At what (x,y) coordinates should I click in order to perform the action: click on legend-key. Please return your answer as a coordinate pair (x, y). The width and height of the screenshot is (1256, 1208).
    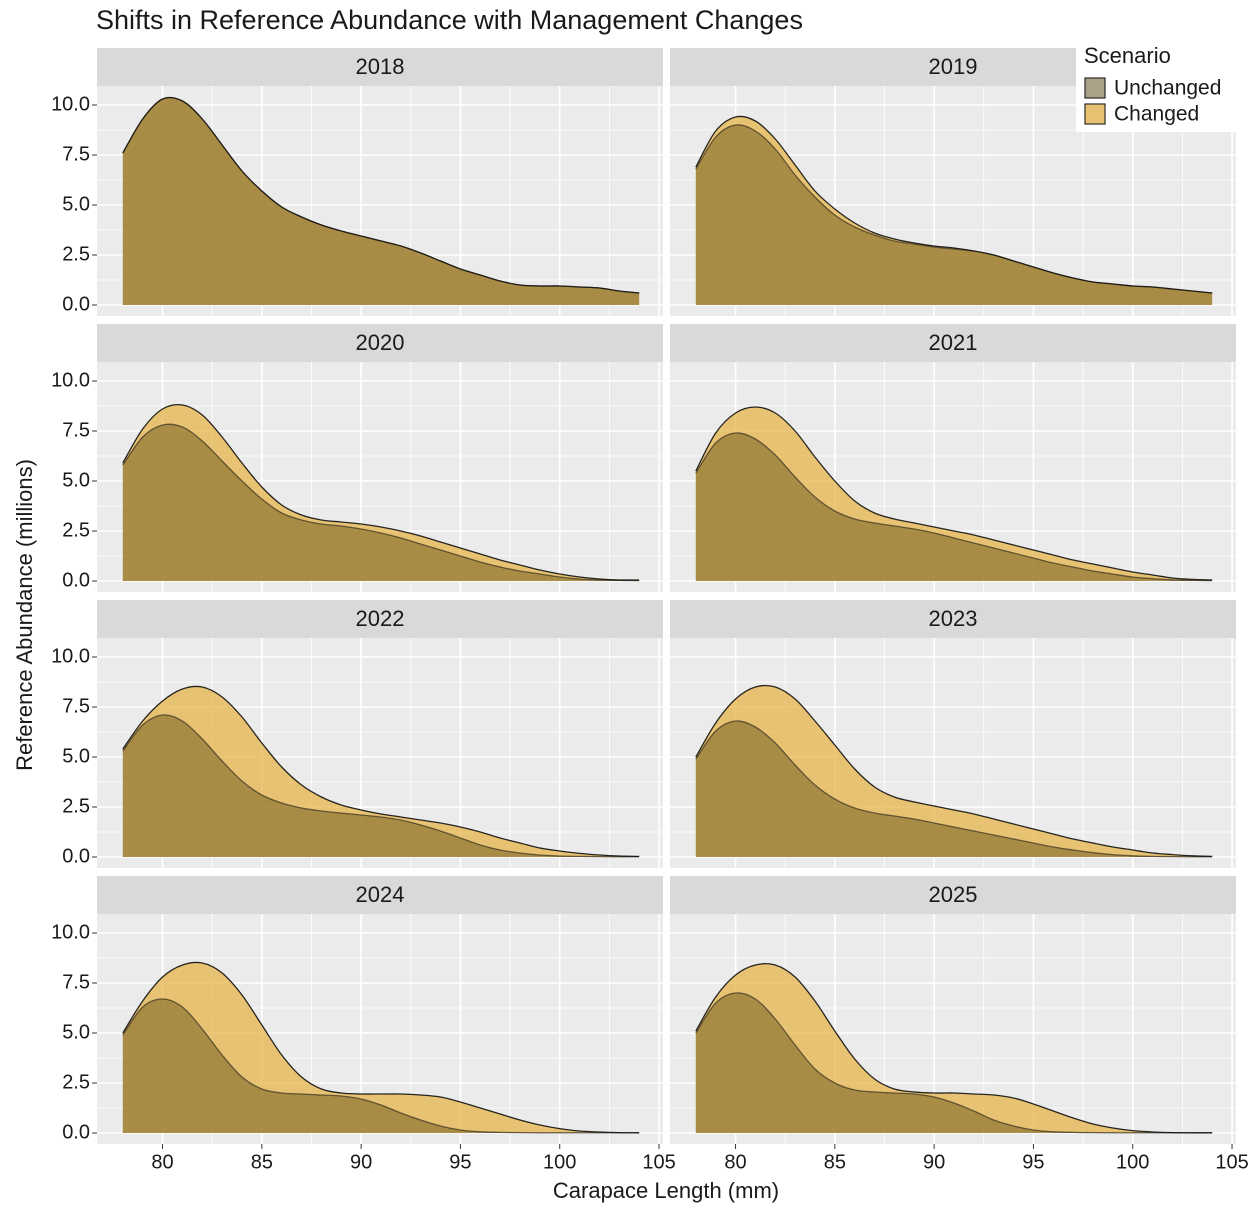
    Looking at the image, I should click on (1095, 88).